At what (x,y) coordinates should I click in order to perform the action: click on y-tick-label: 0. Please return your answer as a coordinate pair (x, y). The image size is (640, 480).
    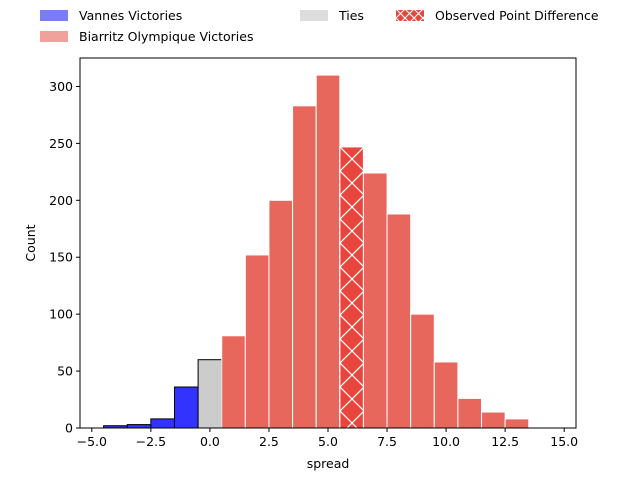
    Looking at the image, I should click on (69, 428).